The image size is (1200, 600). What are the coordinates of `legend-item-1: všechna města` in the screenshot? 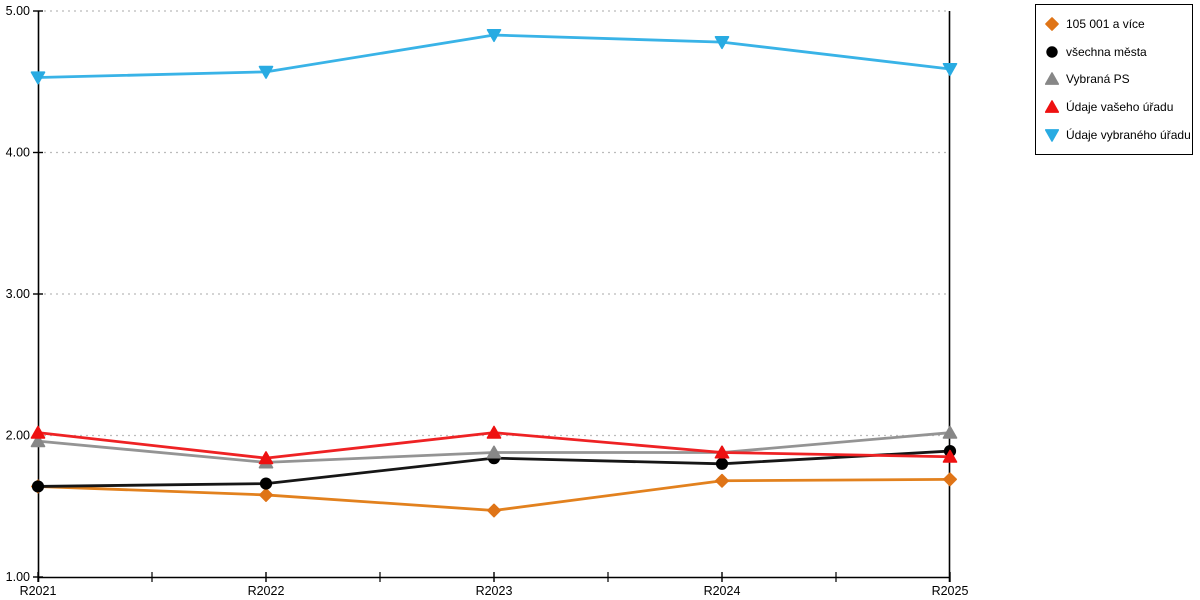 It's located at (1117, 52).